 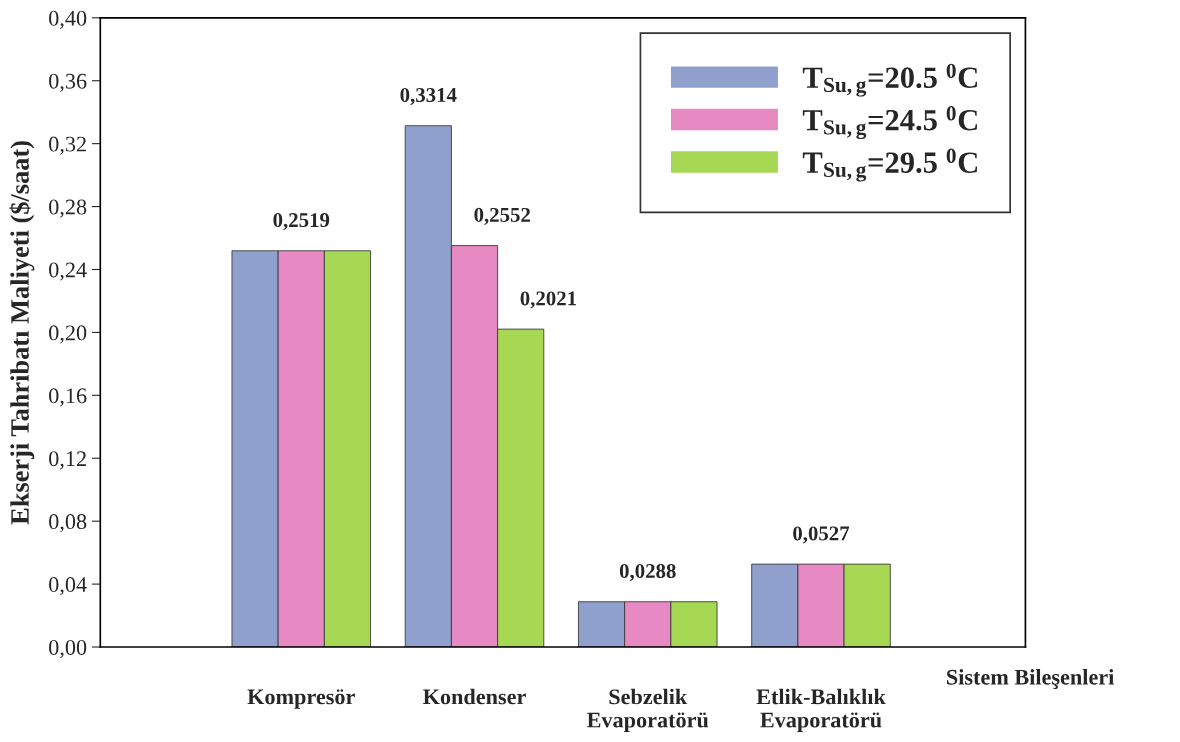 What do you see at coordinates (301, 222) in the screenshot?
I see `data-label: 0,2519` at bounding box center [301, 222].